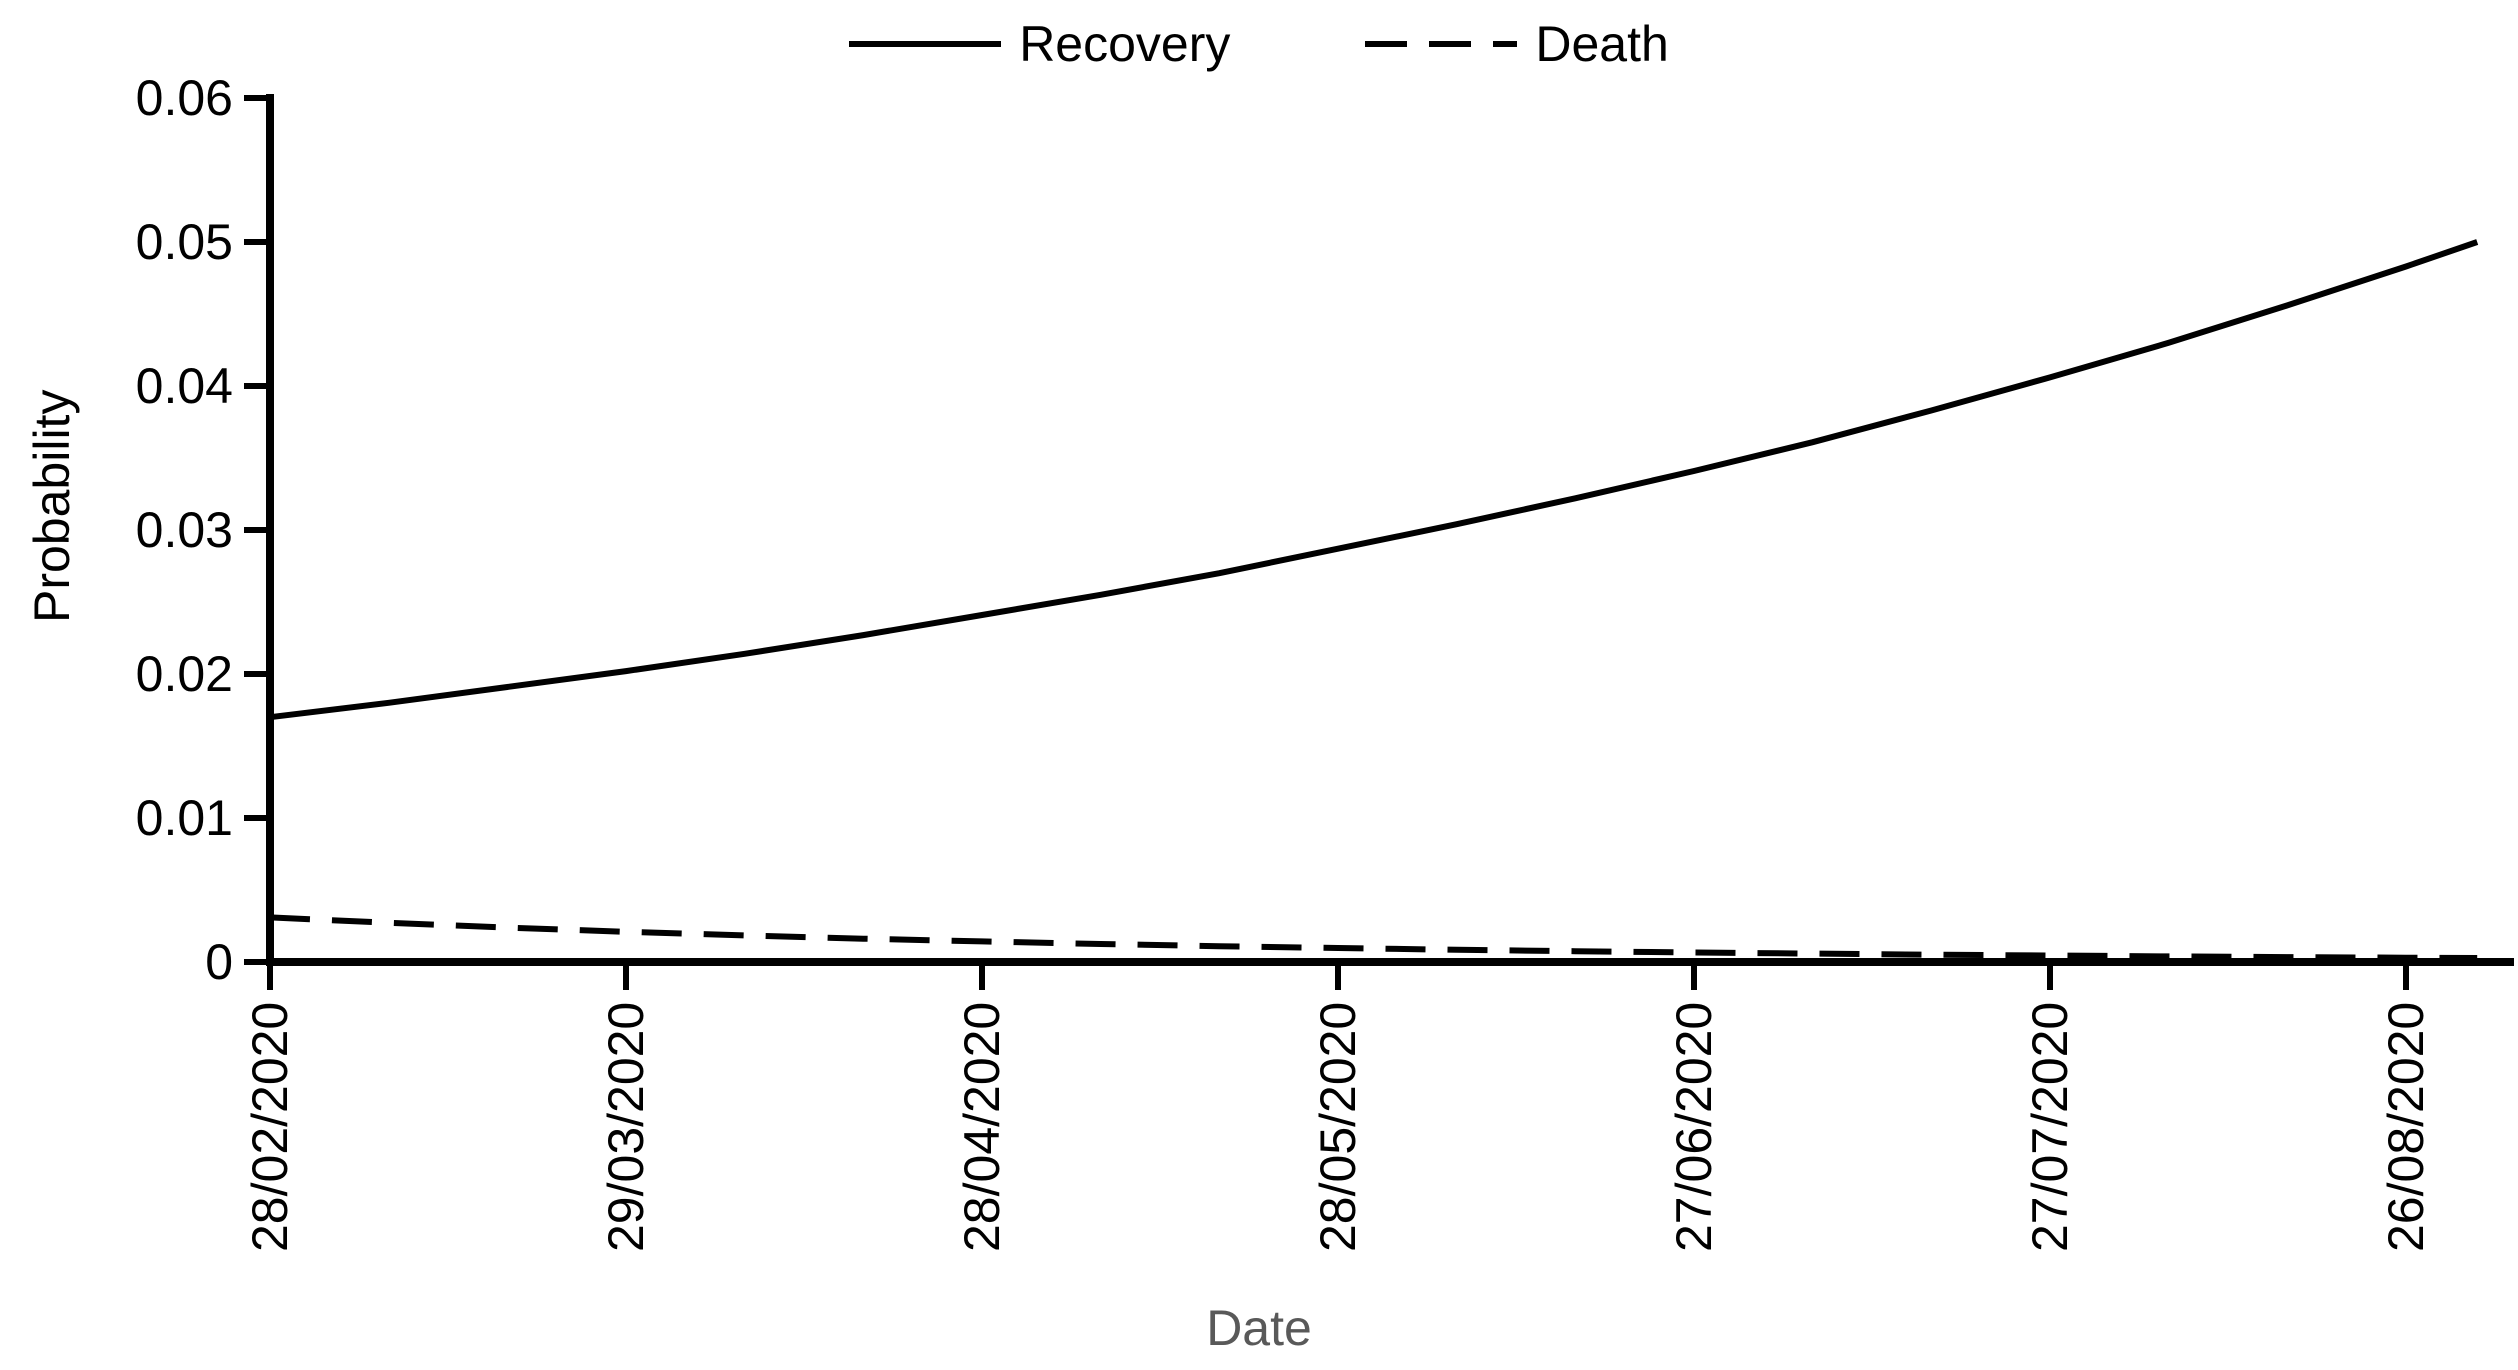  I want to click on legend-label-death: Death, so click(1602, 44).